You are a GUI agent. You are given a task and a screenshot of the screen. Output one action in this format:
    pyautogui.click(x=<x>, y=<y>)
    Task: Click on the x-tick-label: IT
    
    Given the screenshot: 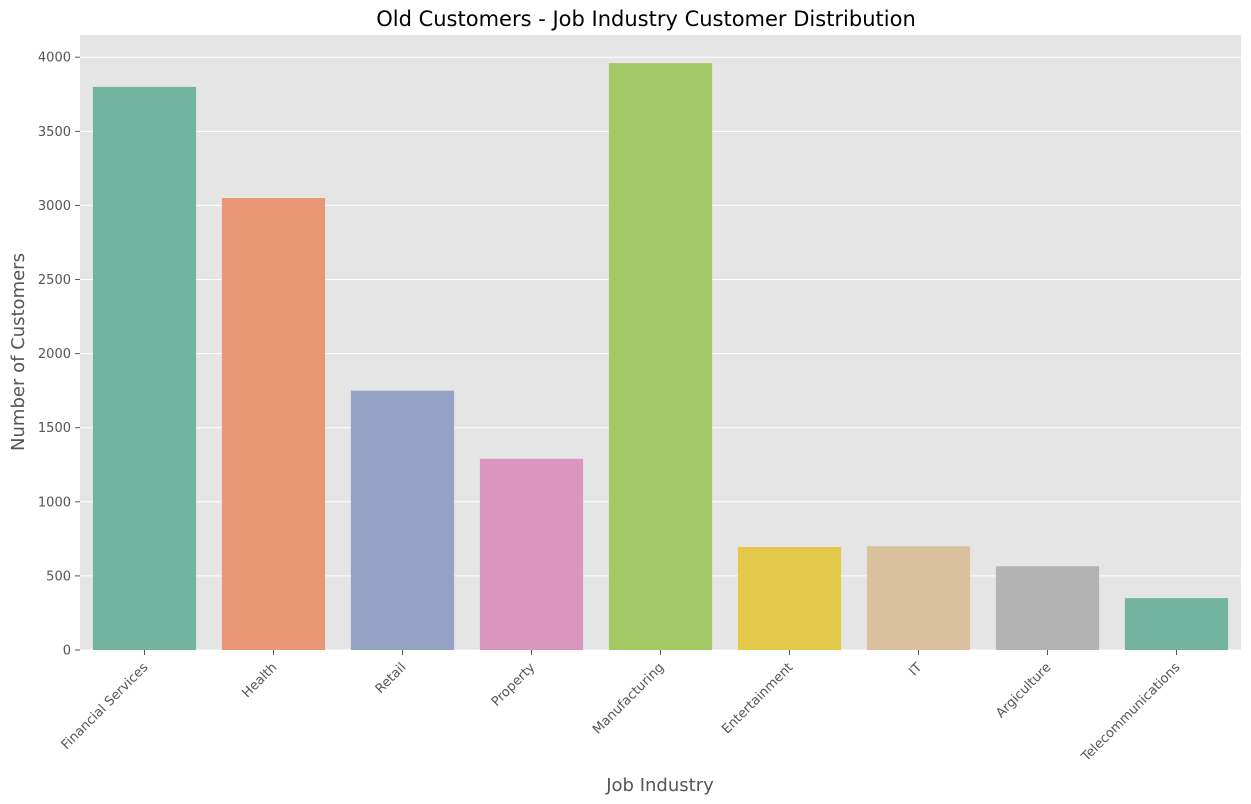 What is the action you would take?
    pyautogui.click(x=915, y=669)
    